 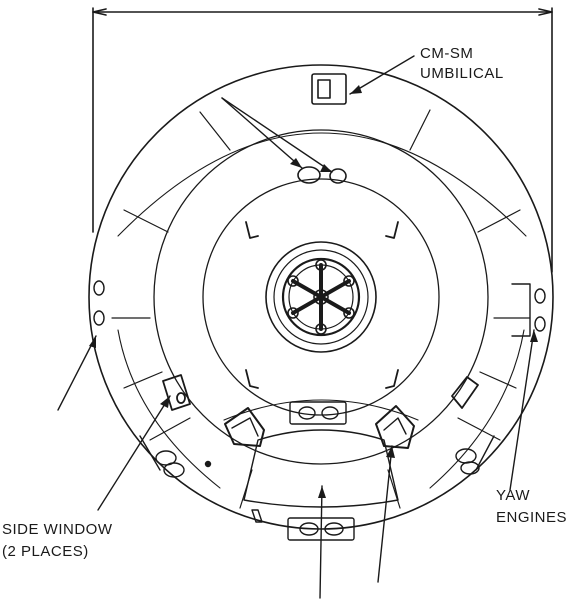 I want to click on top-port-left, so click(x=309, y=175).